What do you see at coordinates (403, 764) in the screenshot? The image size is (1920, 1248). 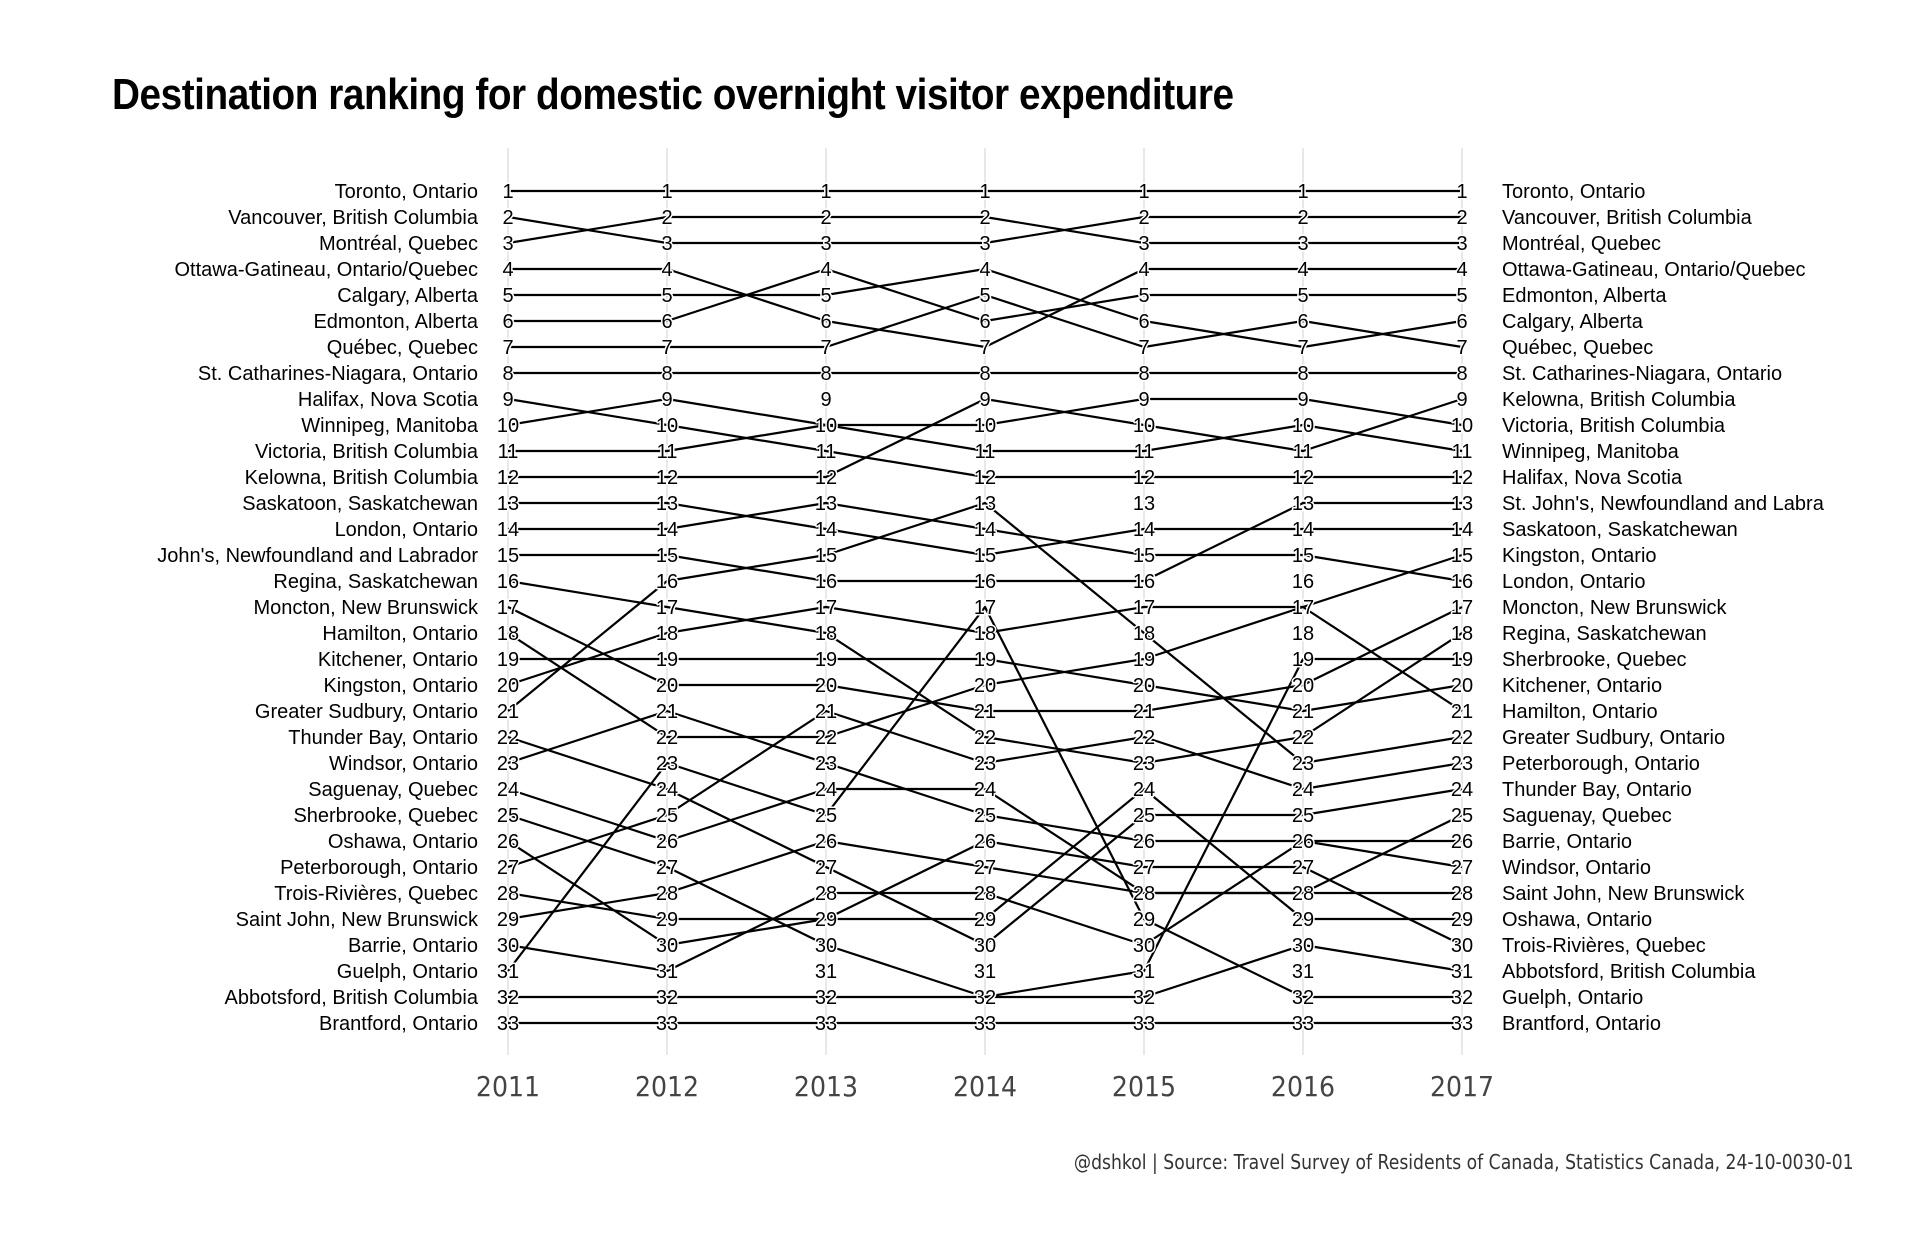 I see `left-destination-label: Windsor, Ontario` at bounding box center [403, 764].